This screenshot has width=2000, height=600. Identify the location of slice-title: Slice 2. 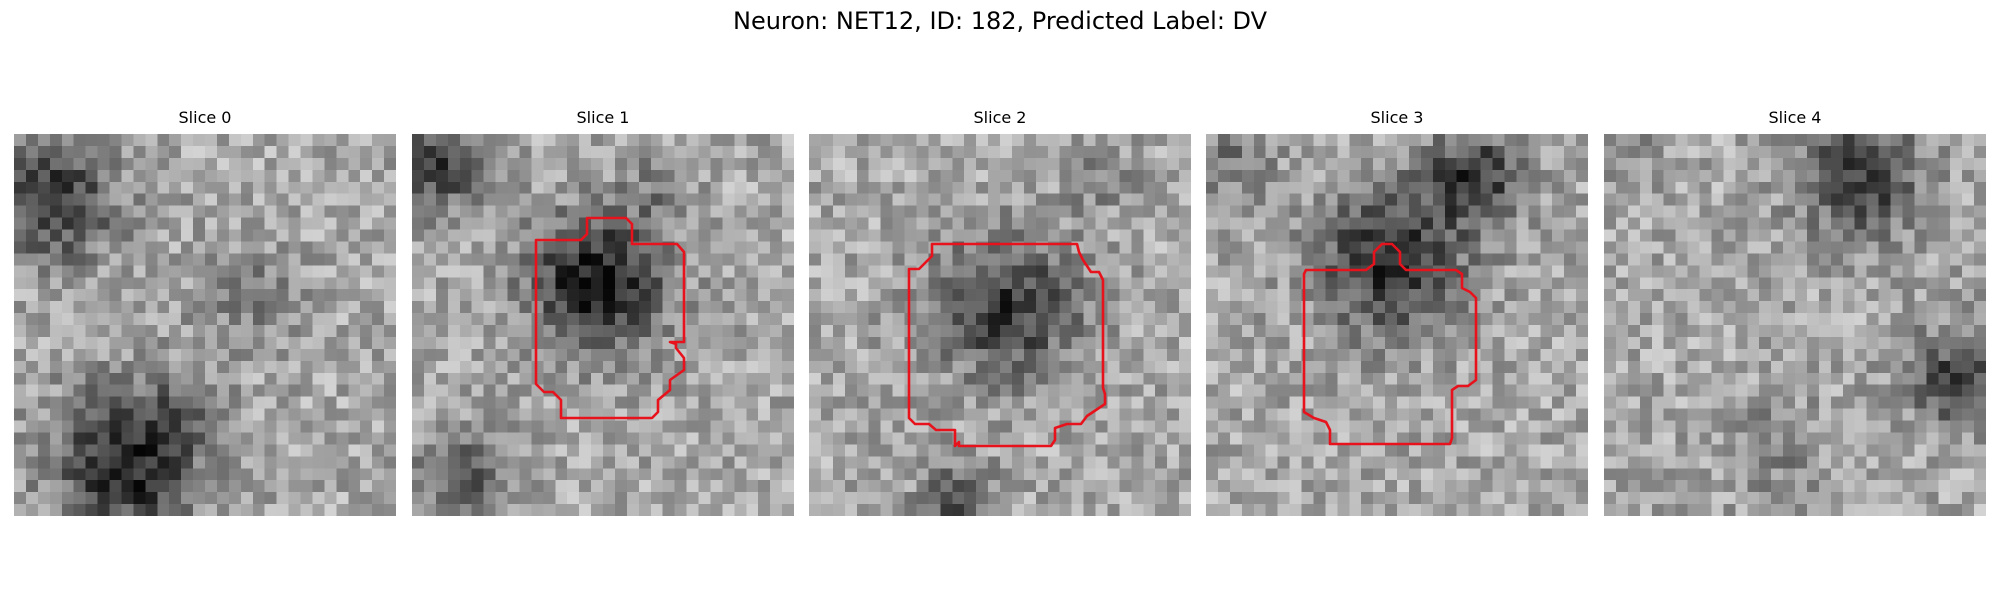
(1000, 117).